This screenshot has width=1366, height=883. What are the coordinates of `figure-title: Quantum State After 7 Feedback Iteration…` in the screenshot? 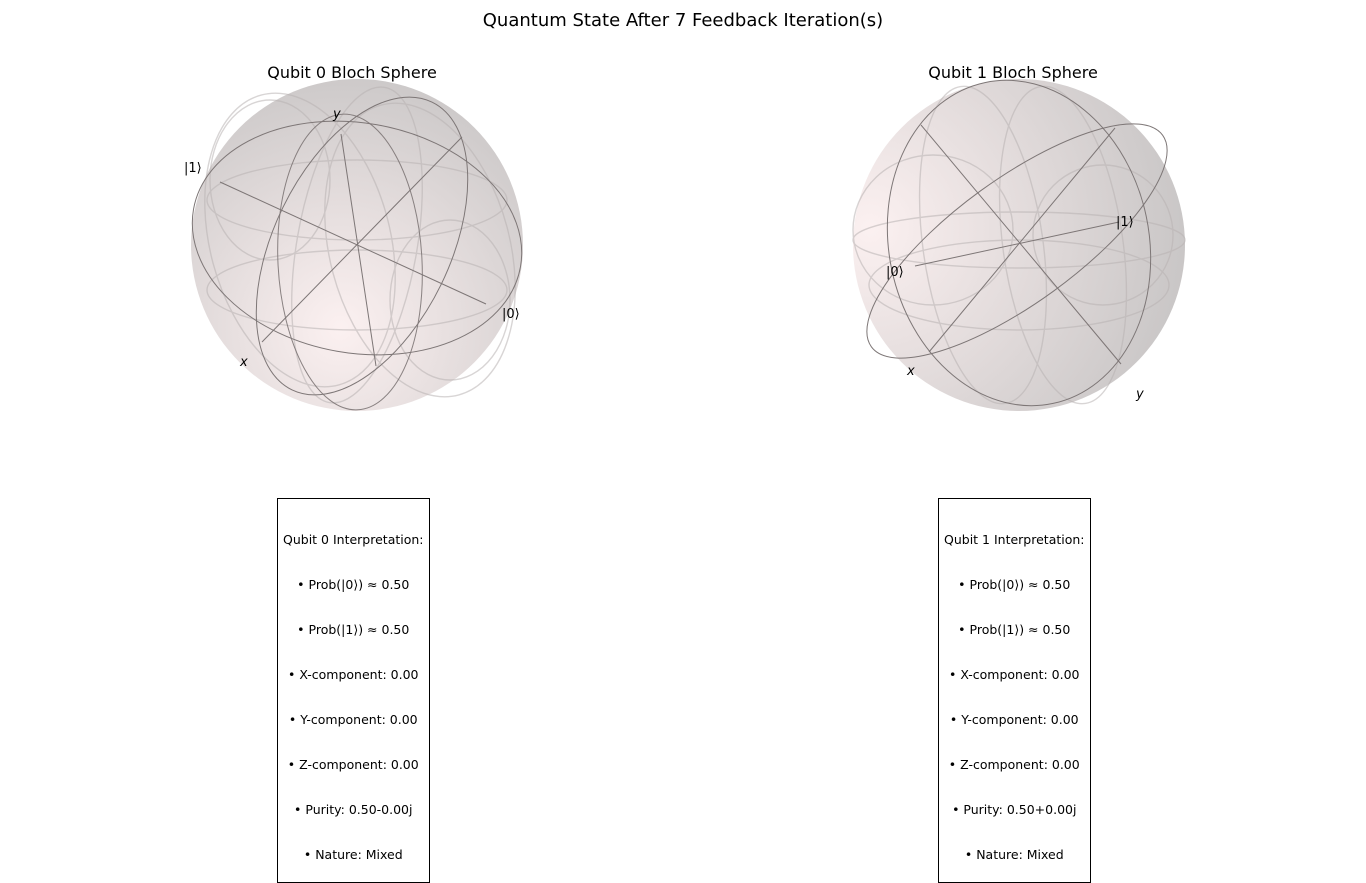 It's located at (683, 20).